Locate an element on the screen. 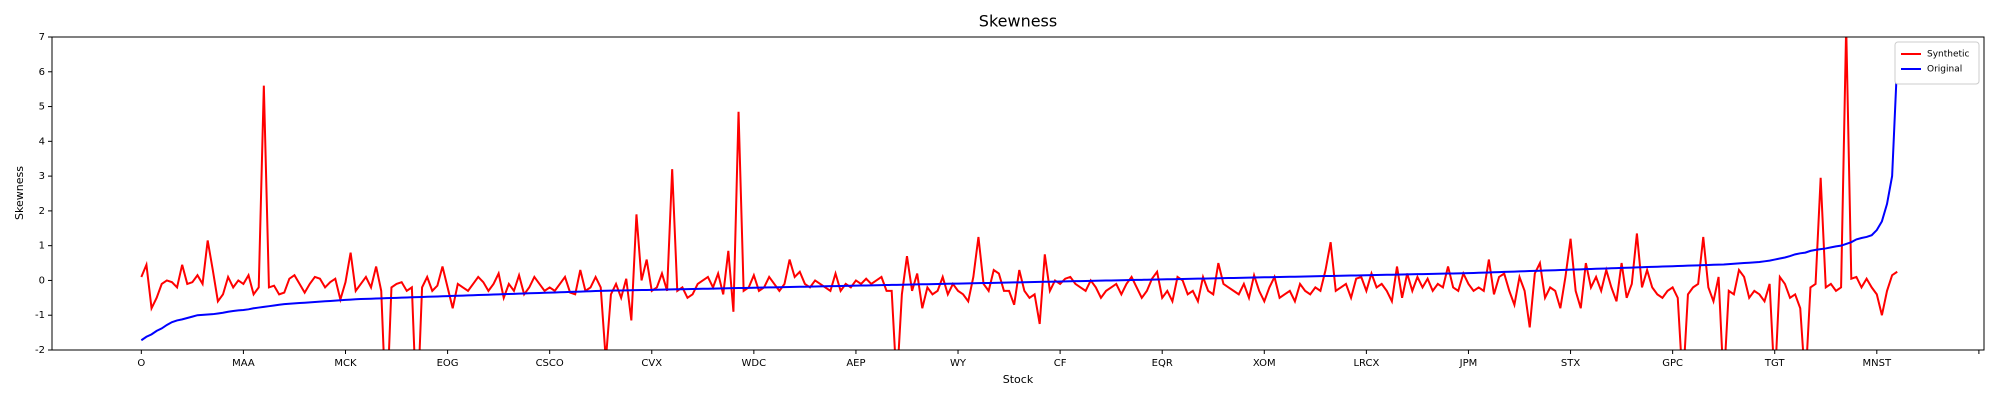 The width and height of the screenshot is (2000, 400). y-axis-label: Skewness is located at coordinates (19, 193).